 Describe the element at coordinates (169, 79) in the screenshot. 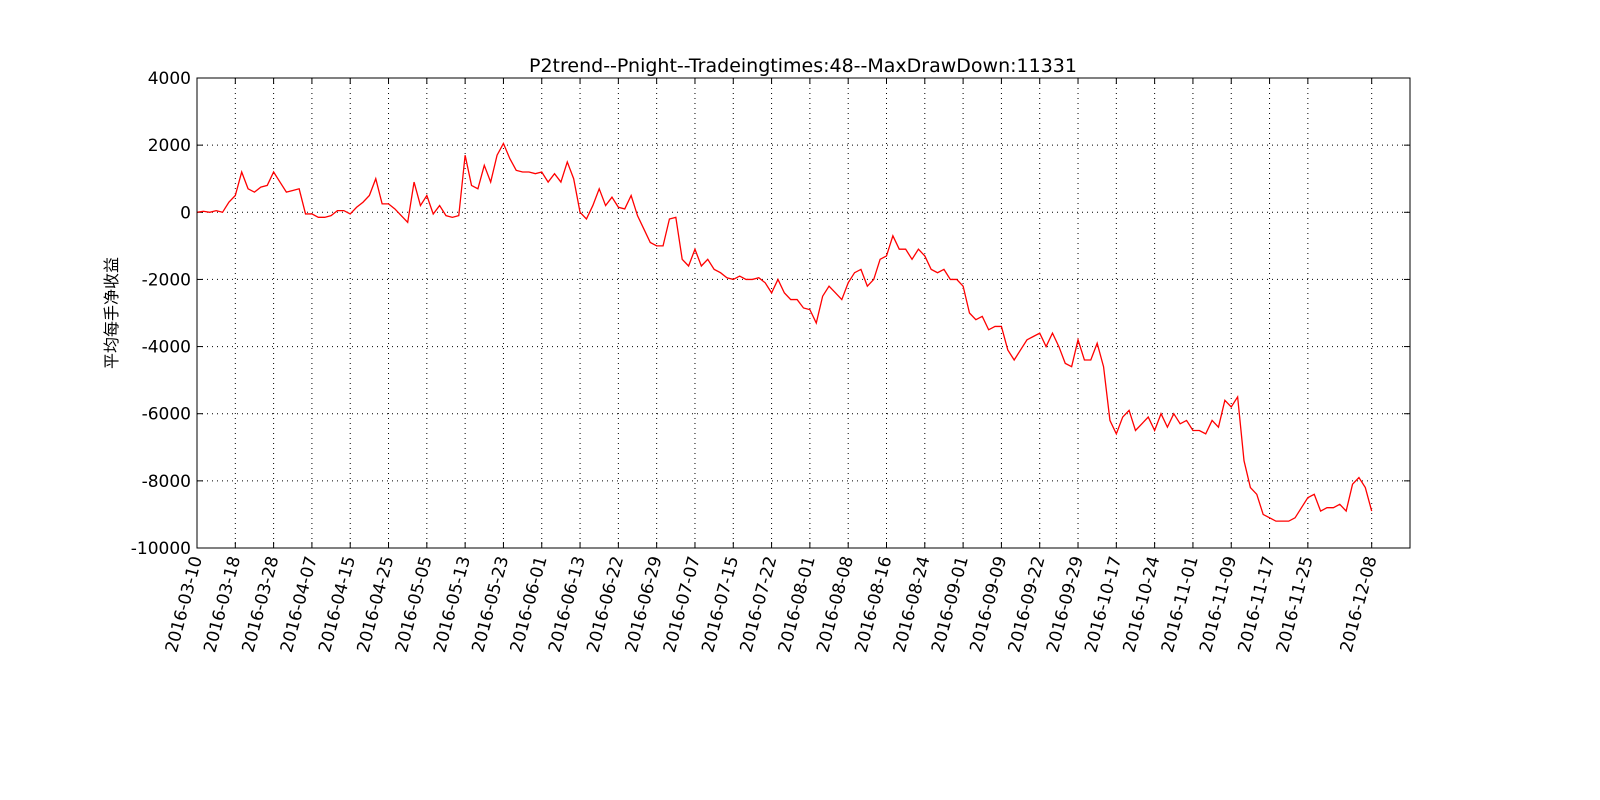

I see `y-tick-label: 4000` at that location.